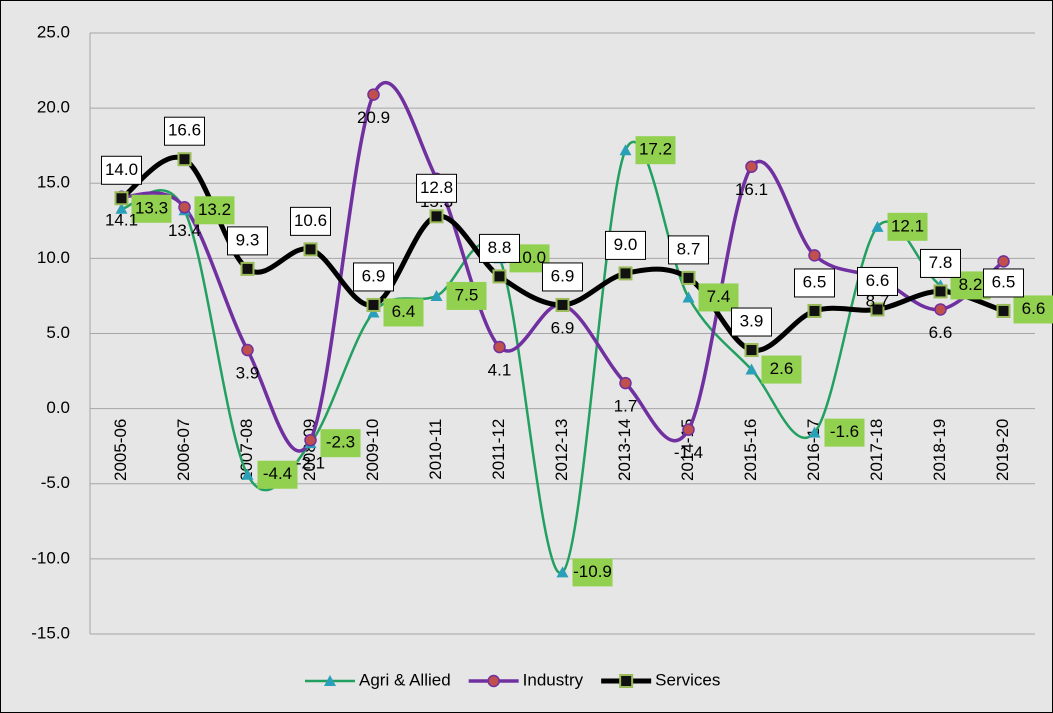 This screenshot has width=1053, height=713. Describe the element at coordinates (310, 463) in the screenshot. I see `data-label: -2.1` at that location.